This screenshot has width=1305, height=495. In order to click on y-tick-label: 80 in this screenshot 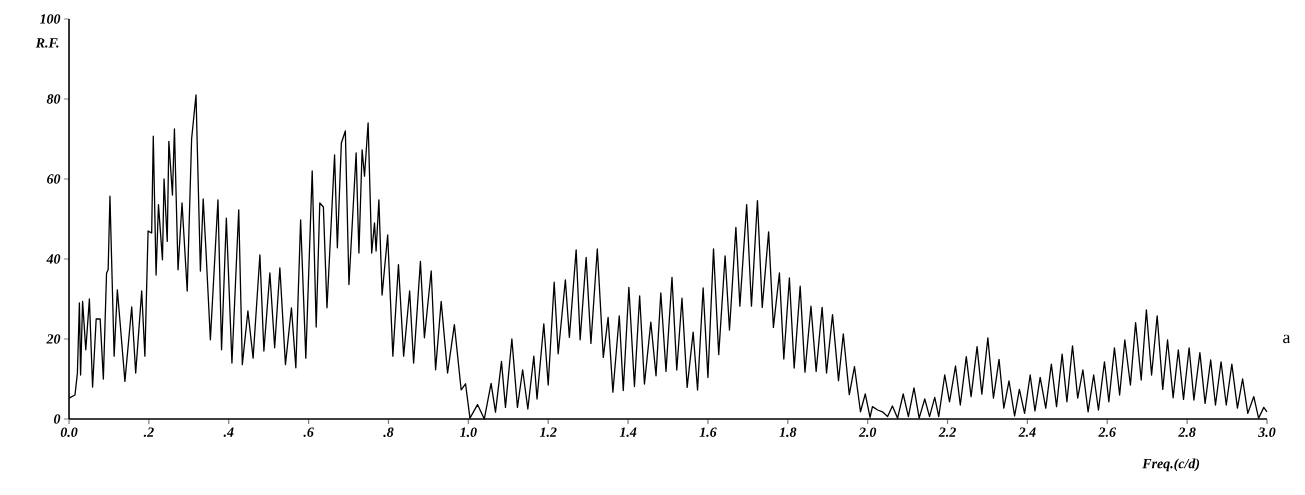, I will do `click(53, 99)`.